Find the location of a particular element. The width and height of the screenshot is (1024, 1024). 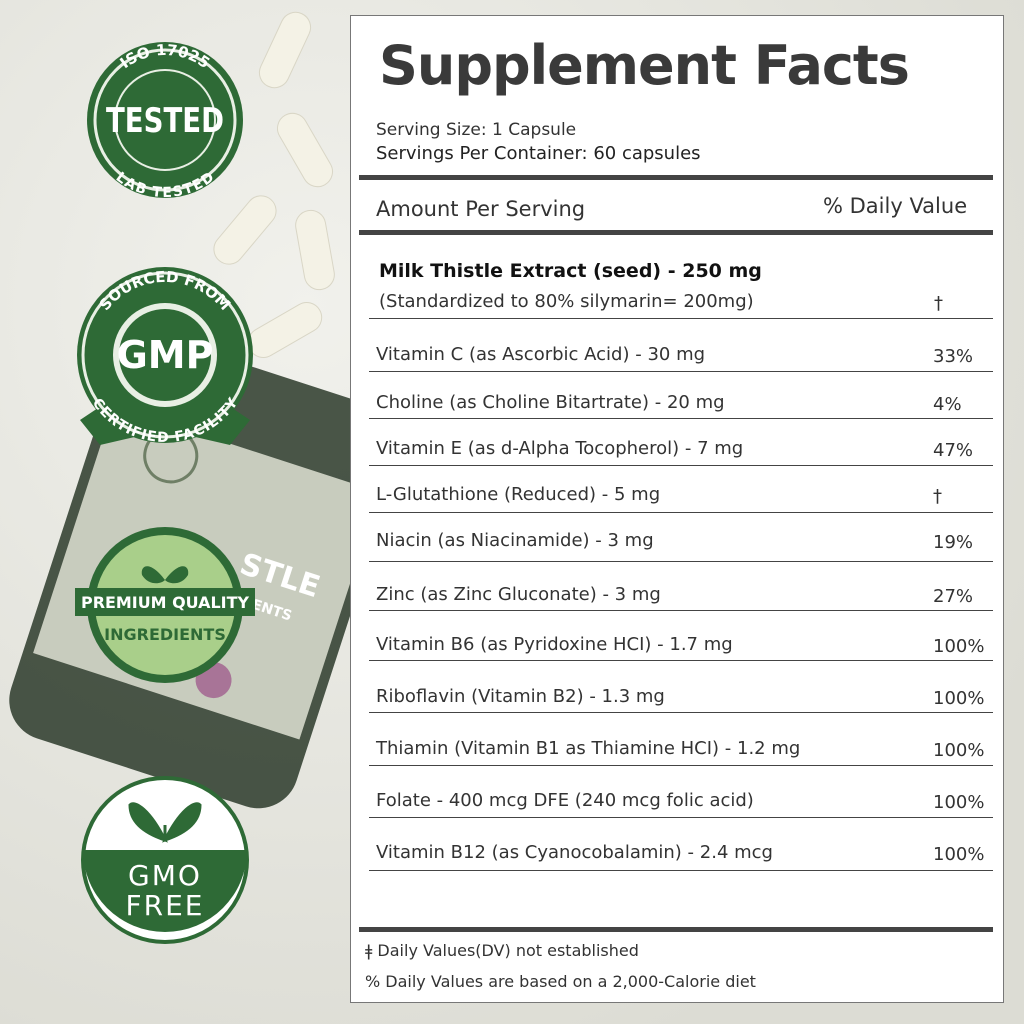

daily-value: 4% is located at coordinates (947, 404).